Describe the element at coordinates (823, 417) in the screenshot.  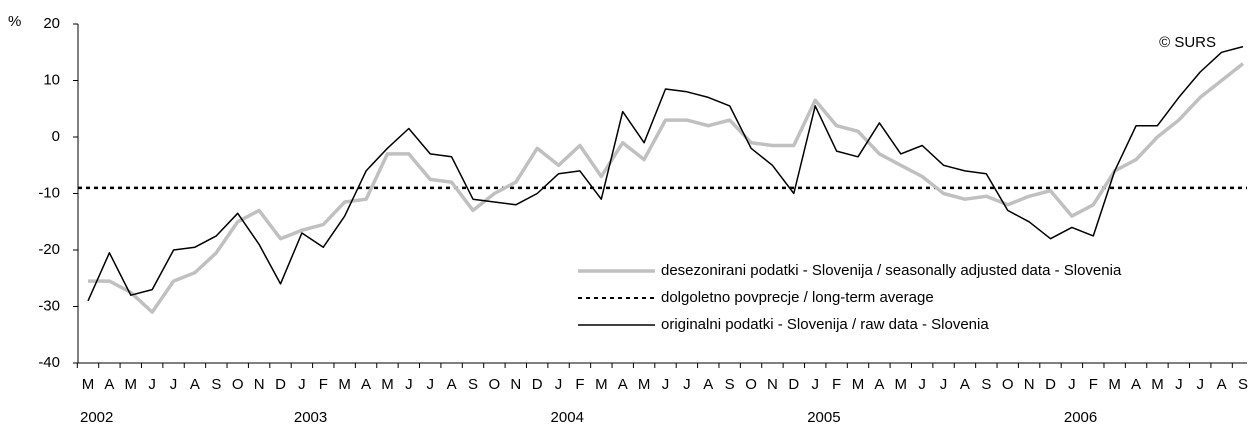
I see `year-label: 2005` at that location.